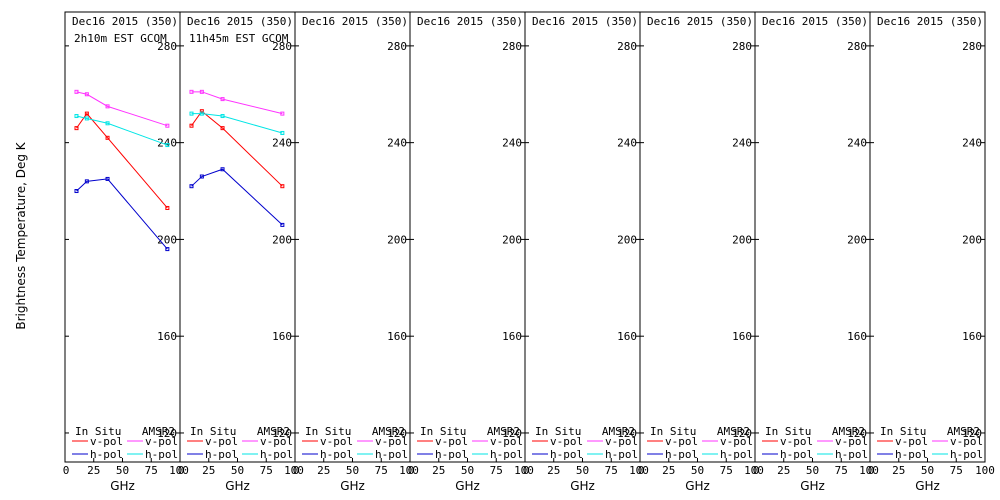 The width and height of the screenshot is (1000, 500). Describe the element at coordinates (237, 197) in the screenshot. I see `series-line-insitu-h` at that location.